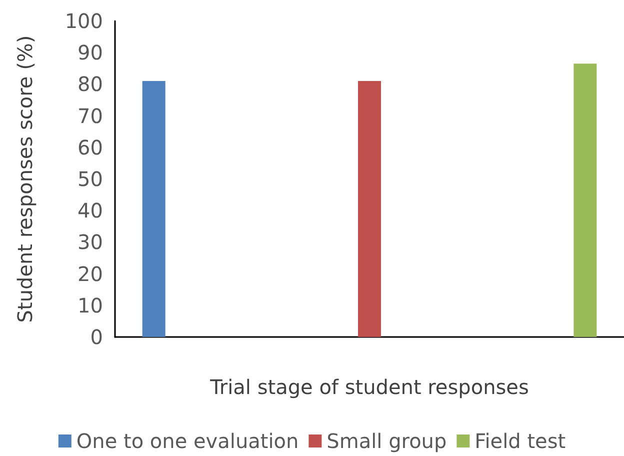 The image size is (624, 456). What do you see at coordinates (90, 305) in the screenshot?
I see `y-tick-label: 10` at bounding box center [90, 305].